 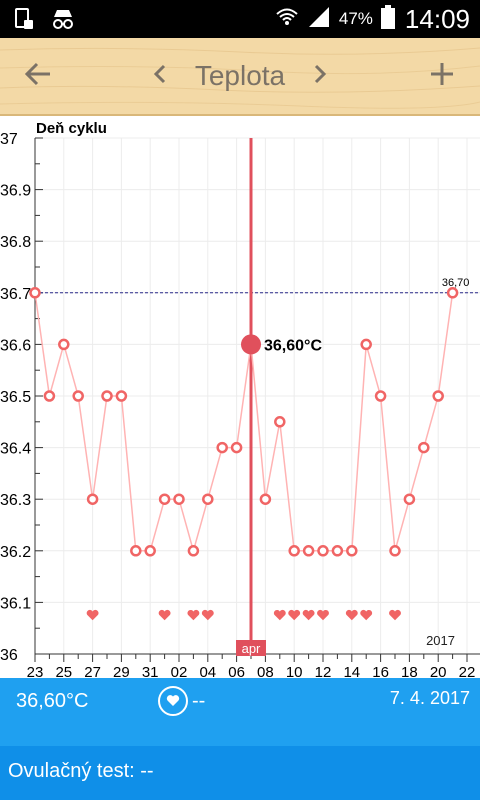 I want to click on wifi-icon, so click(x=287, y=19).